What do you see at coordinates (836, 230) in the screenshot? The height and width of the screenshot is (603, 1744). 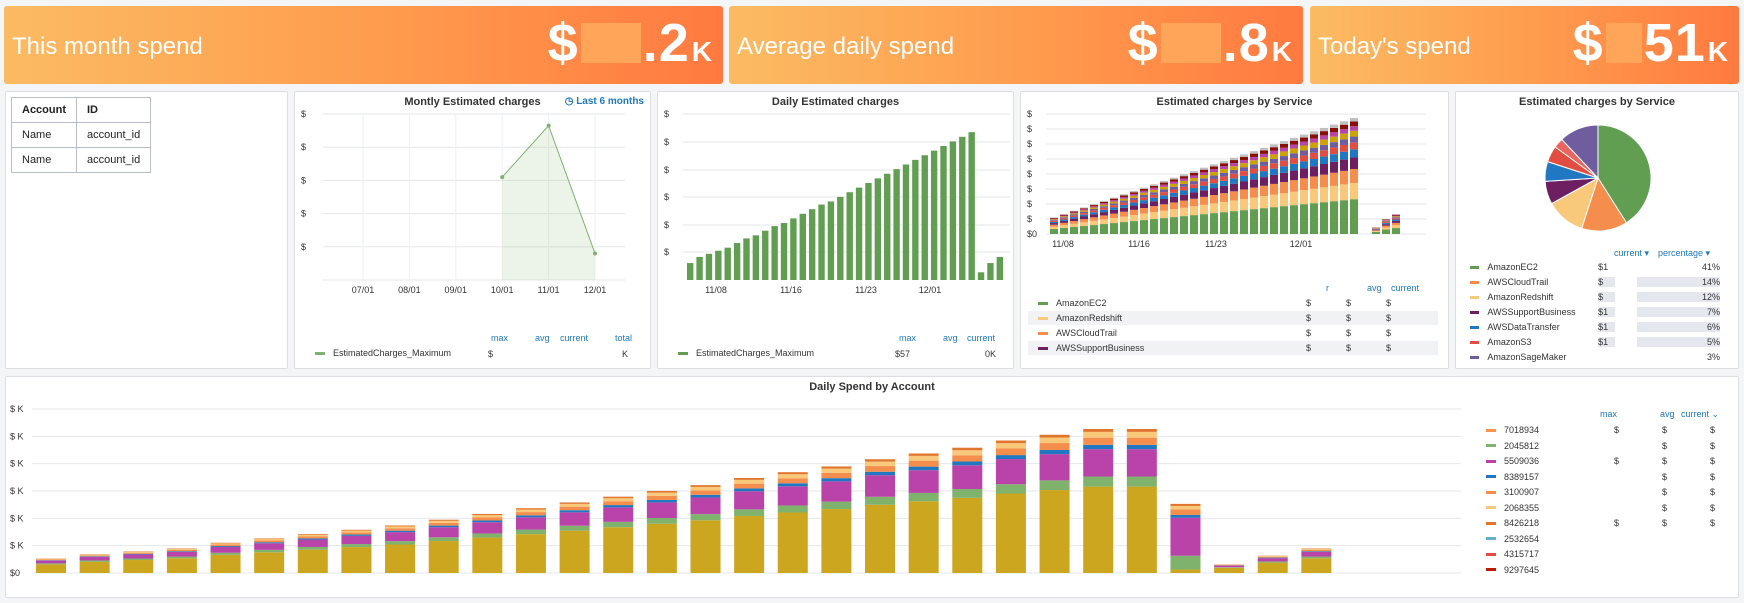 I see `daily-bar-chart: $ $ $ $ $ $11/08 11/16 11/23 12/01` at bounding box center [836, 230].